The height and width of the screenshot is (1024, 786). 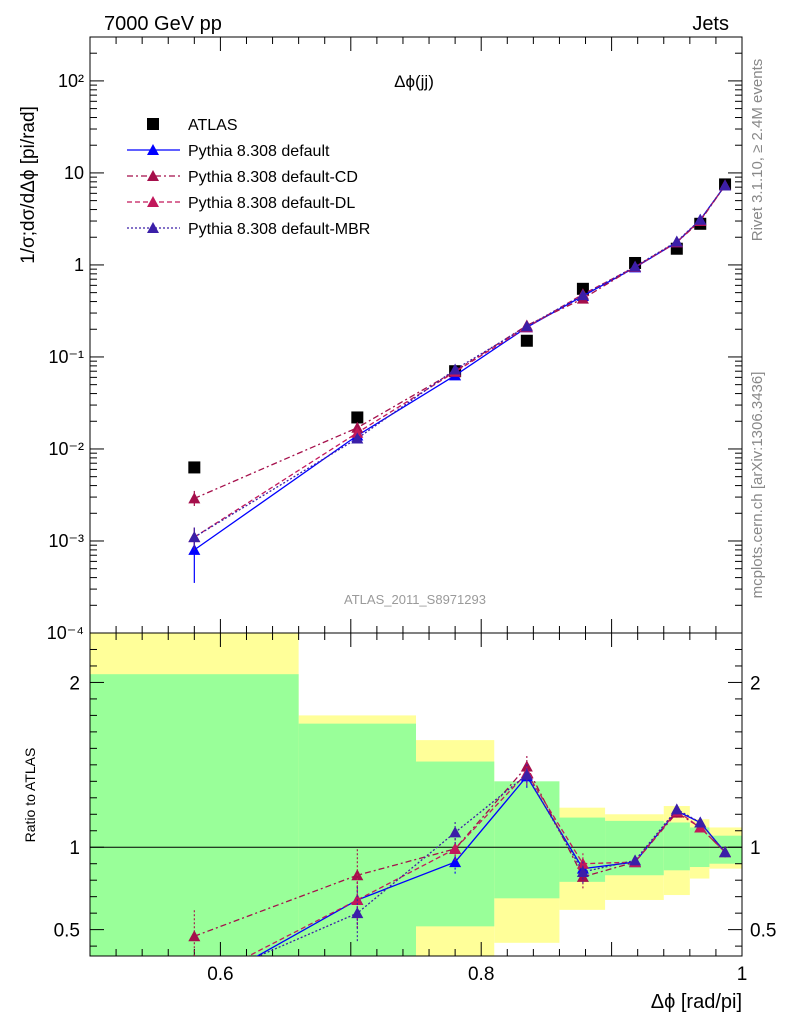 What do you see at coordinates (696, 1002) in the screenshot?
I see `x-axis-label: Δϕ [rad/pi]` at bounding box center [696, 1002].